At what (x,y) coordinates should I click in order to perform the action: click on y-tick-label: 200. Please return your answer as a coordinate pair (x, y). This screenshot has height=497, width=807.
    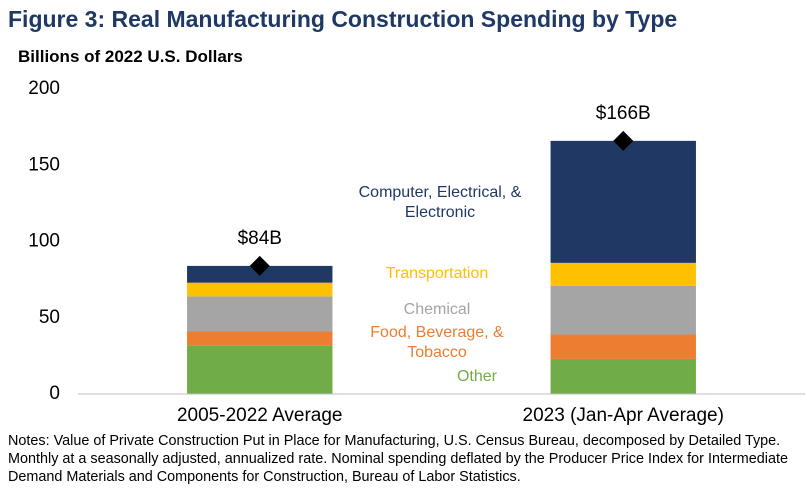
    Looking at the image, I should click on (44, 88).